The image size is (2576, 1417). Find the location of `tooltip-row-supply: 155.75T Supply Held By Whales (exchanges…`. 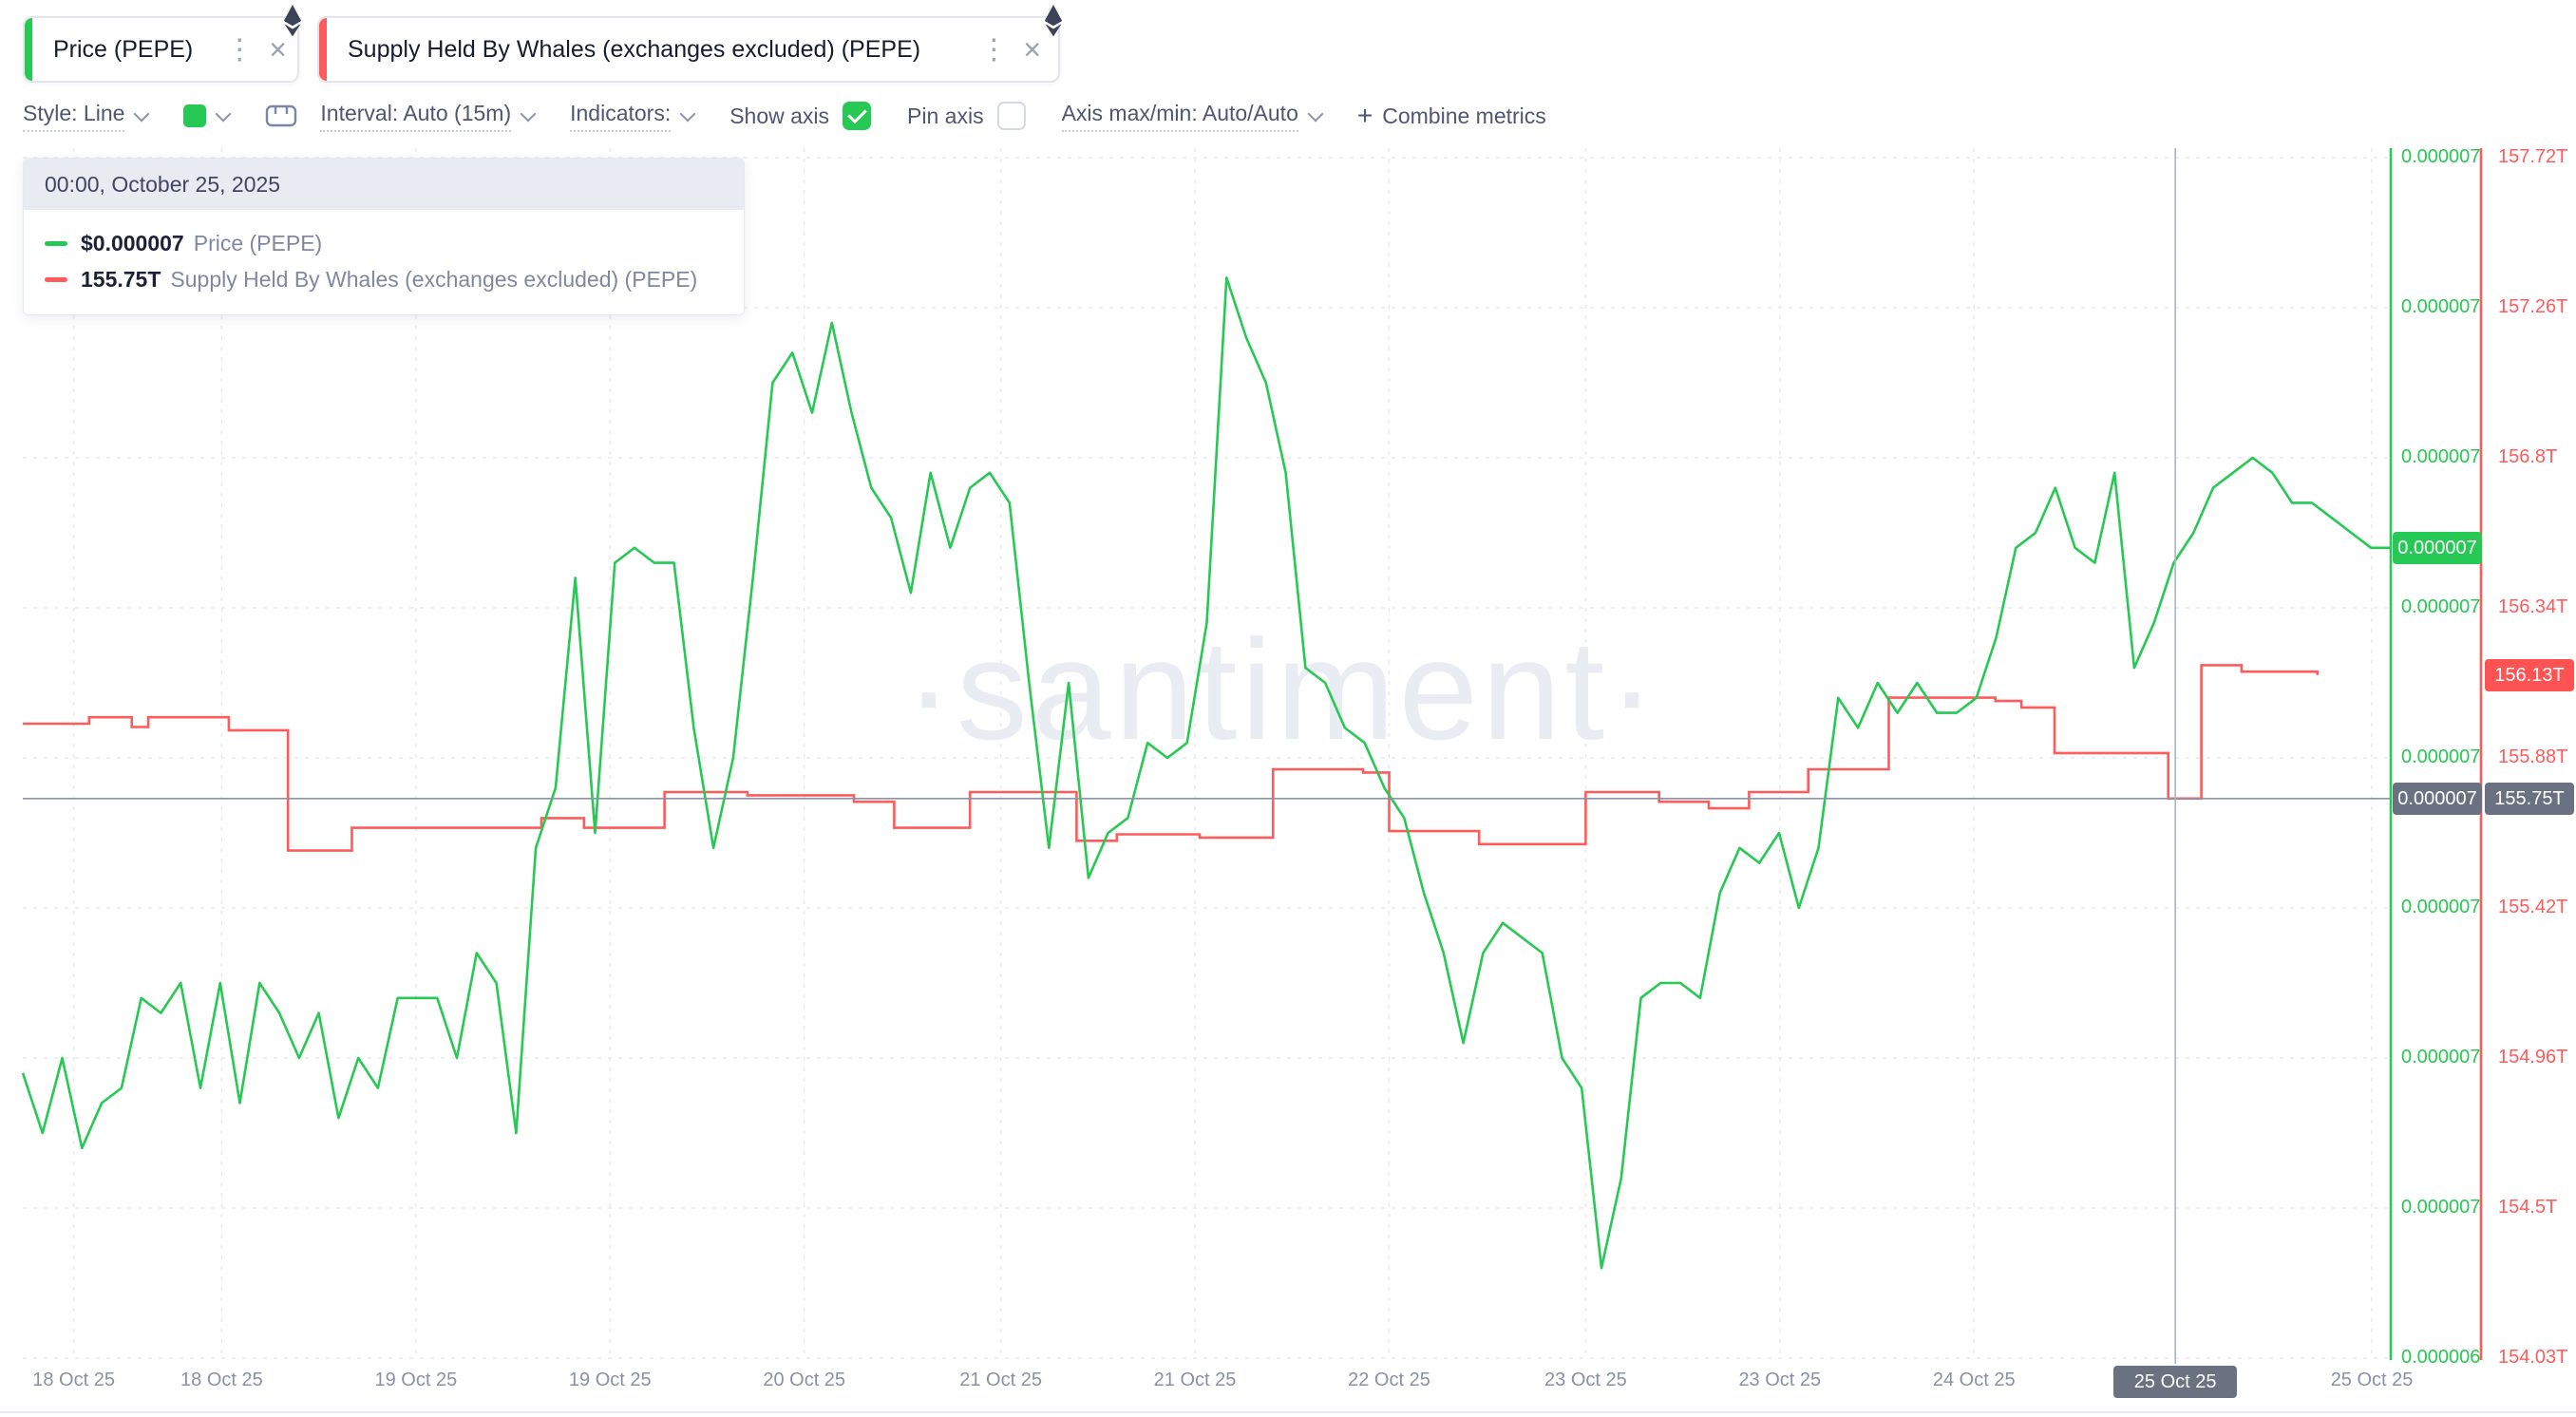

tooltip-row-supply: 155.75T Supply Held By Whales (exchanges… is located at coordinates (384, 279).